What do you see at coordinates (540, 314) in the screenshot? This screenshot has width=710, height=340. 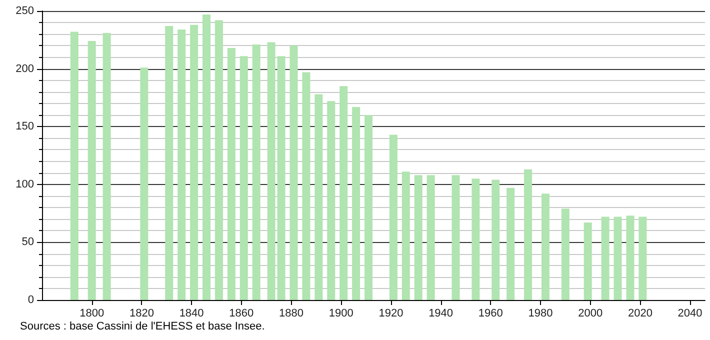 I see `x-tick-label: 1980` at bounding box center [540, 314].